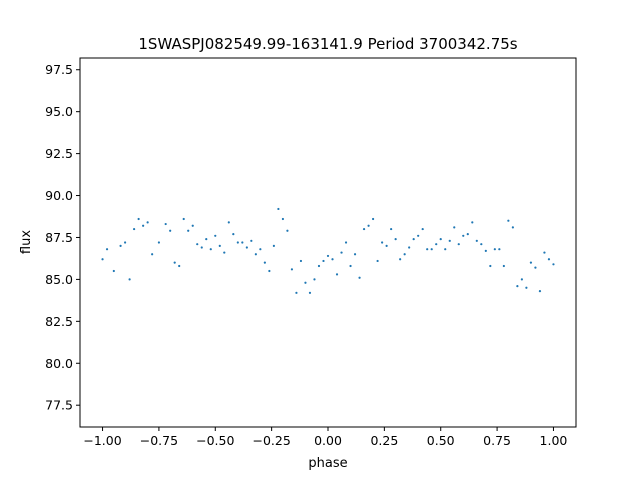 The height and width of the screenshot is (480, 640). What do you see at coordinates (59, 405) in the screenshot?
I see `y-tick-label: 77.5` at bounding box center [59, 405].